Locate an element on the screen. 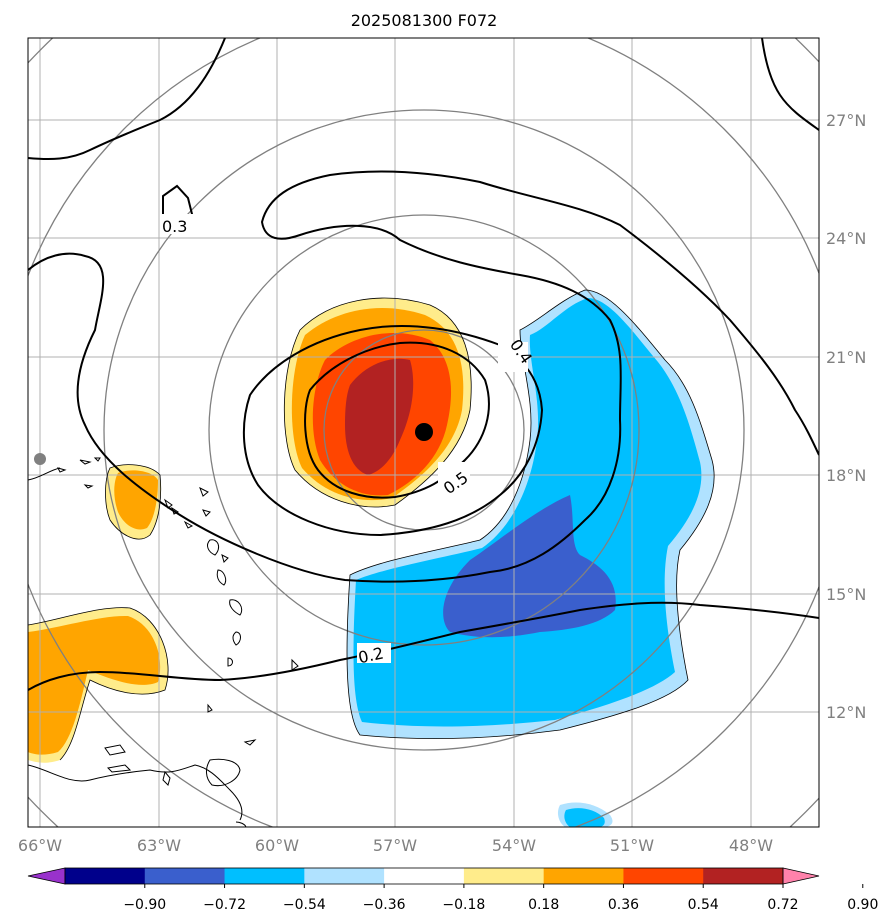 This screenshot has width=889, height=924. colorbar-frame is located at coordinates (424, 876).